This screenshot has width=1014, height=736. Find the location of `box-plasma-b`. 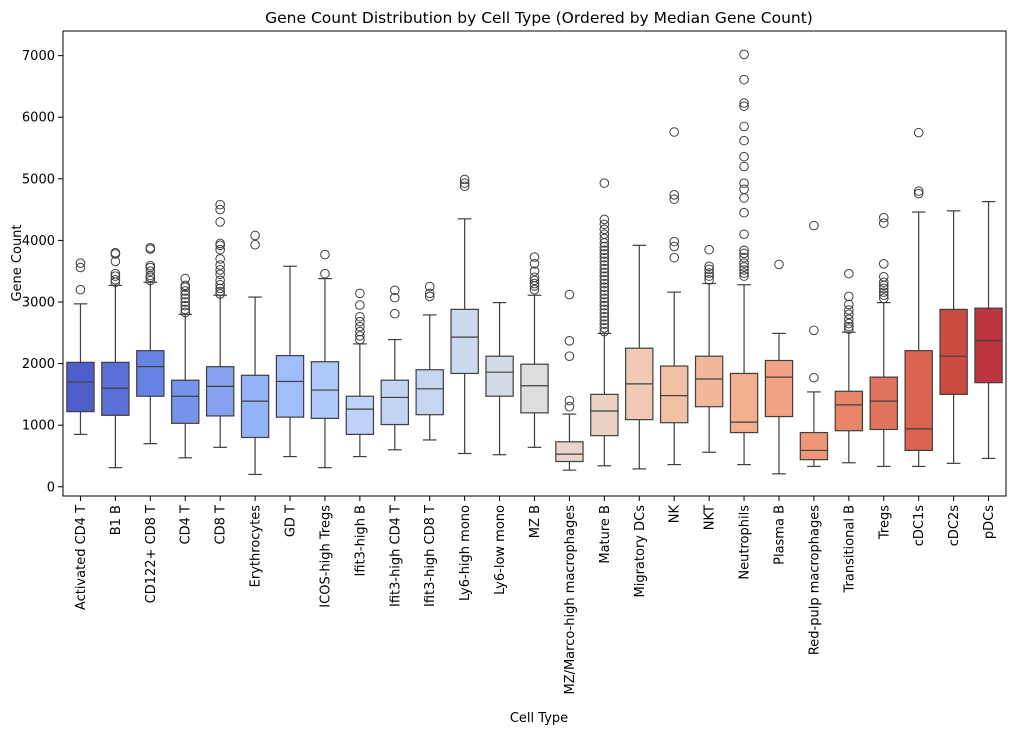

box-plasma-b is located at coordinates (779, 367).